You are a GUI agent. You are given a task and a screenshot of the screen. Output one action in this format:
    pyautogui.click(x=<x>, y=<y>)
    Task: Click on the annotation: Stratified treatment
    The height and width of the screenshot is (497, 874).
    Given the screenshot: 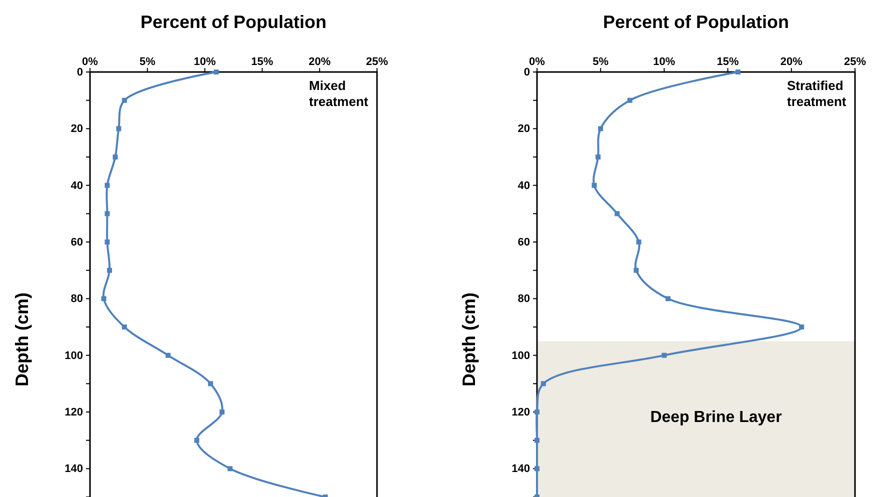 What is the action you would take?
    pyautogui.click(x=817, y=93)
    